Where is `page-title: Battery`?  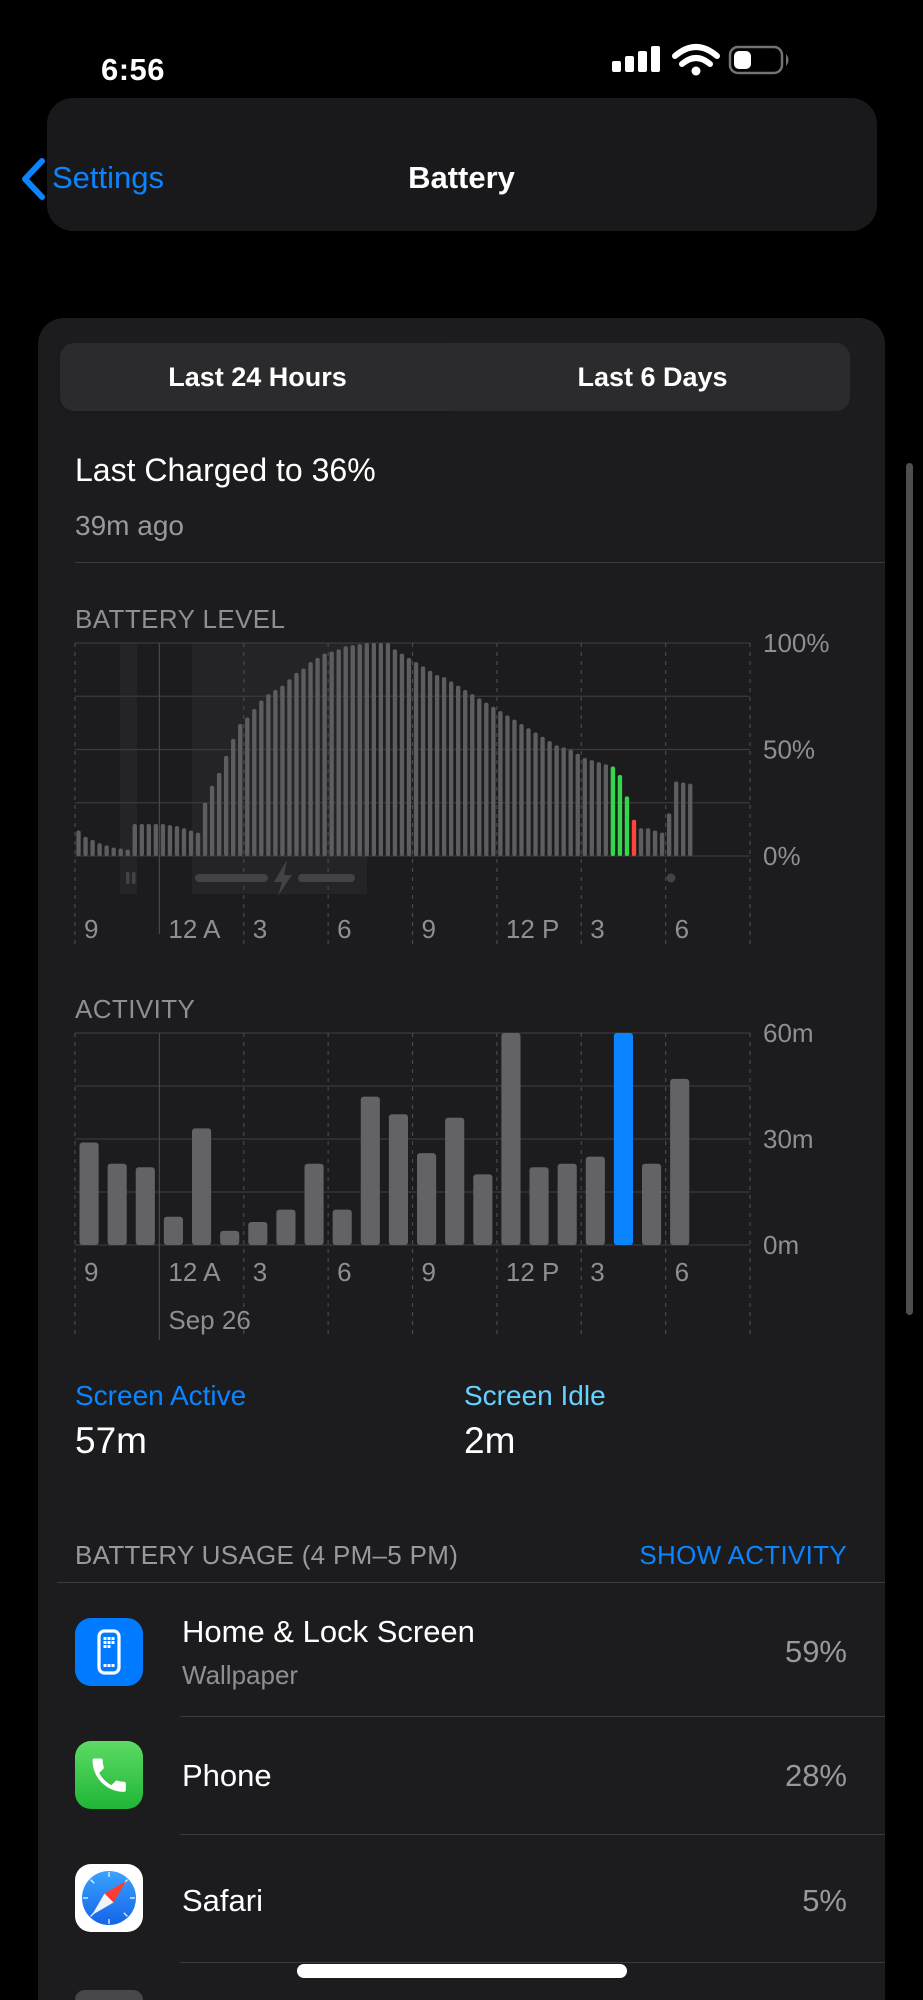
page-title: Battery is located at coordinates (461, 177).